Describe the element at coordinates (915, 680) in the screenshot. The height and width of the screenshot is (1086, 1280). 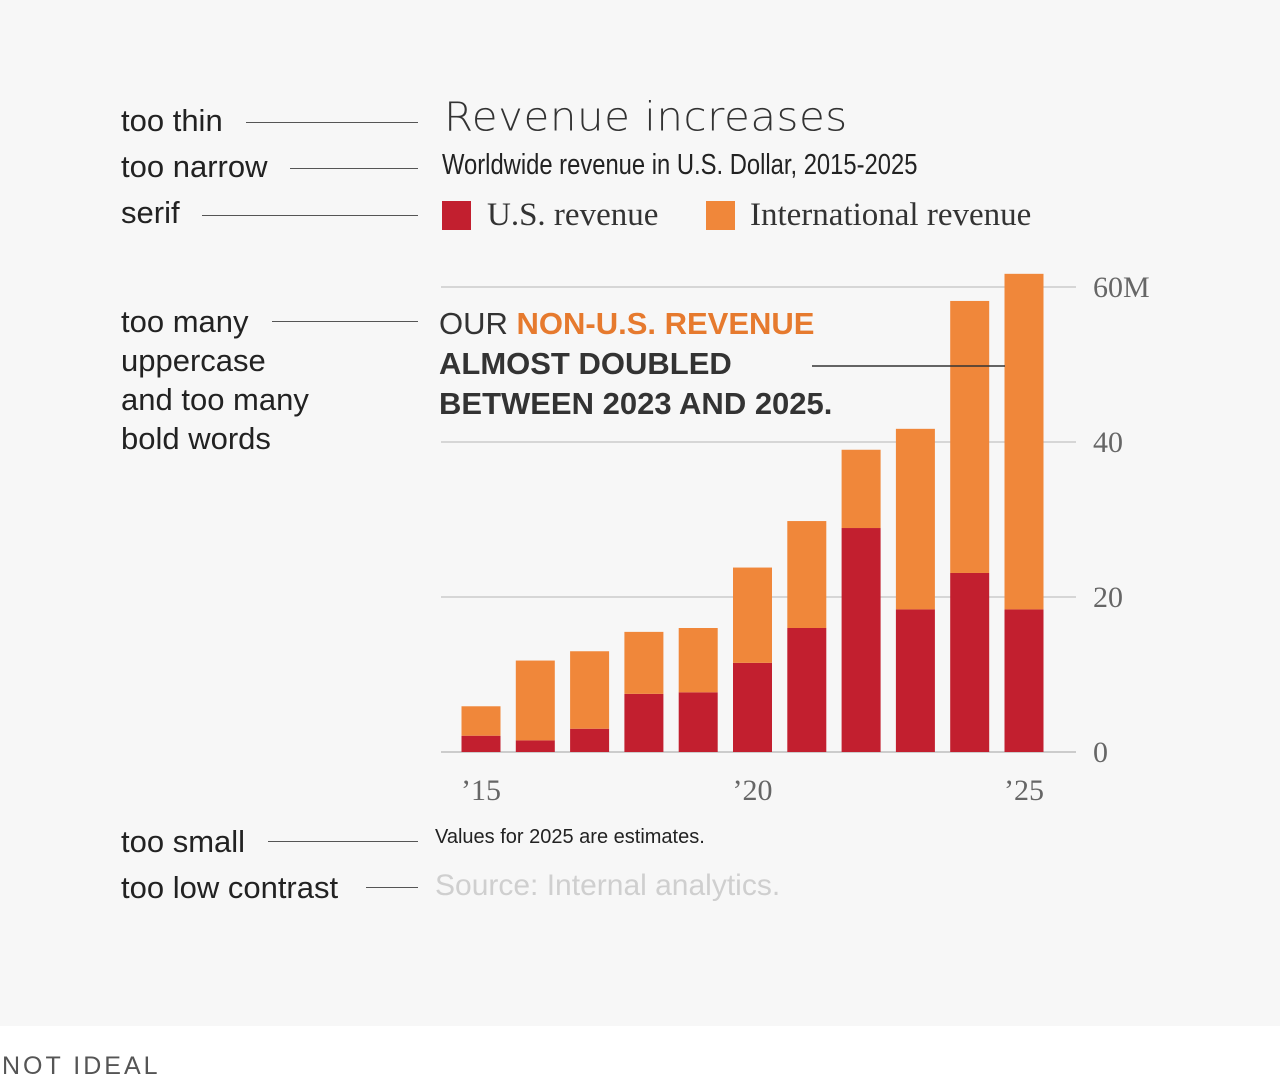
I see `bar-us-2023` at that location.